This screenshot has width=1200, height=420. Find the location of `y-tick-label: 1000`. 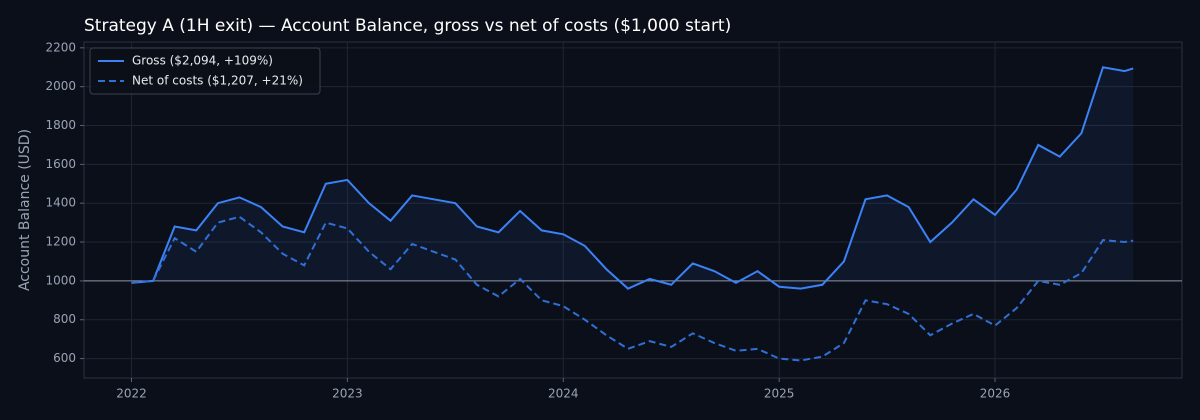

y-tick-label: 1000 is located at coordinates (60, 280).